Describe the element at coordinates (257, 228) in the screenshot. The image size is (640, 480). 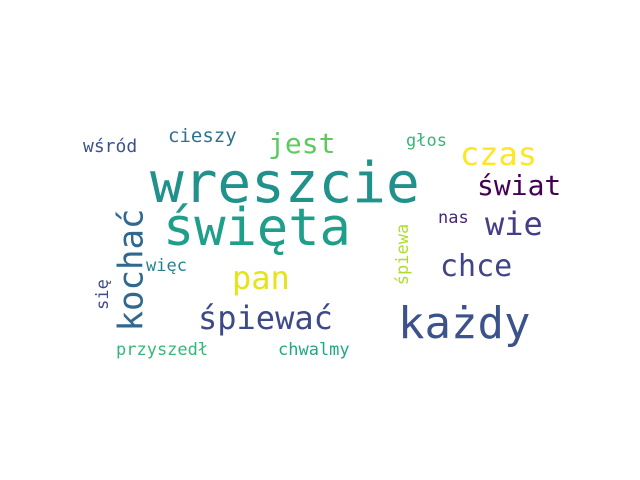
I see `word-swieta: święta` at that location.